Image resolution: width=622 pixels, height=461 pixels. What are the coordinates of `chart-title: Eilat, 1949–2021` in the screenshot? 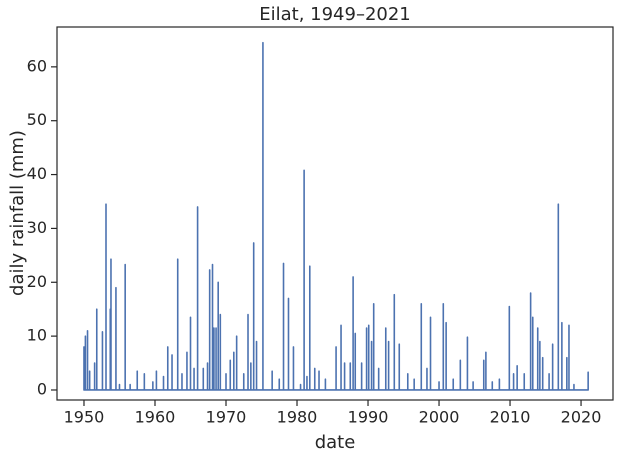 It's located at (335, 14).